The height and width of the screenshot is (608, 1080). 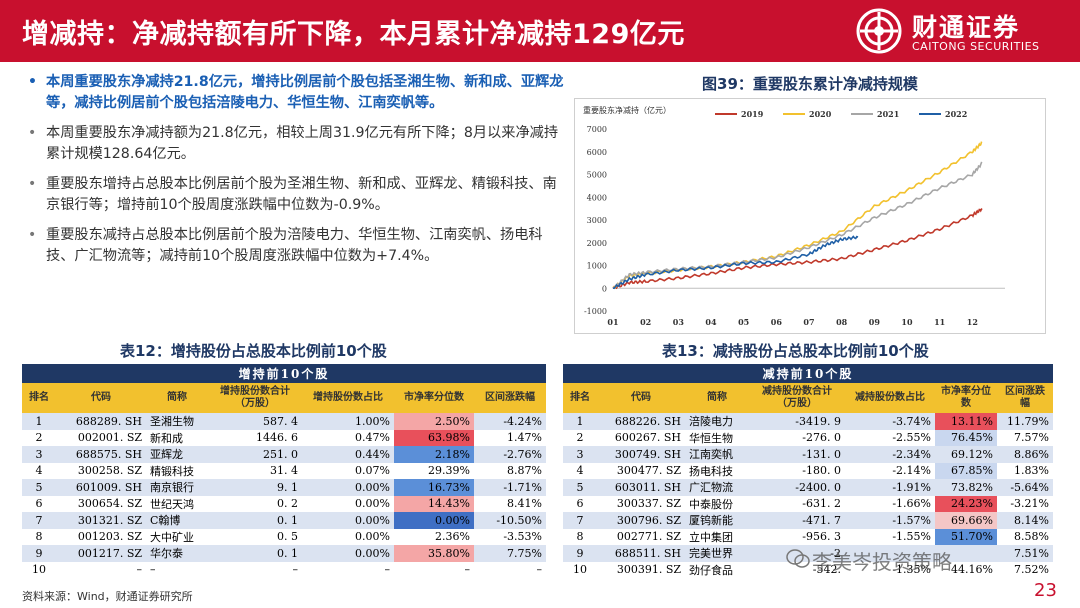 What do you see at coordinates (735, 262) in the screenshot?
I see `series-line-2022` at bounding box center [735, 262].